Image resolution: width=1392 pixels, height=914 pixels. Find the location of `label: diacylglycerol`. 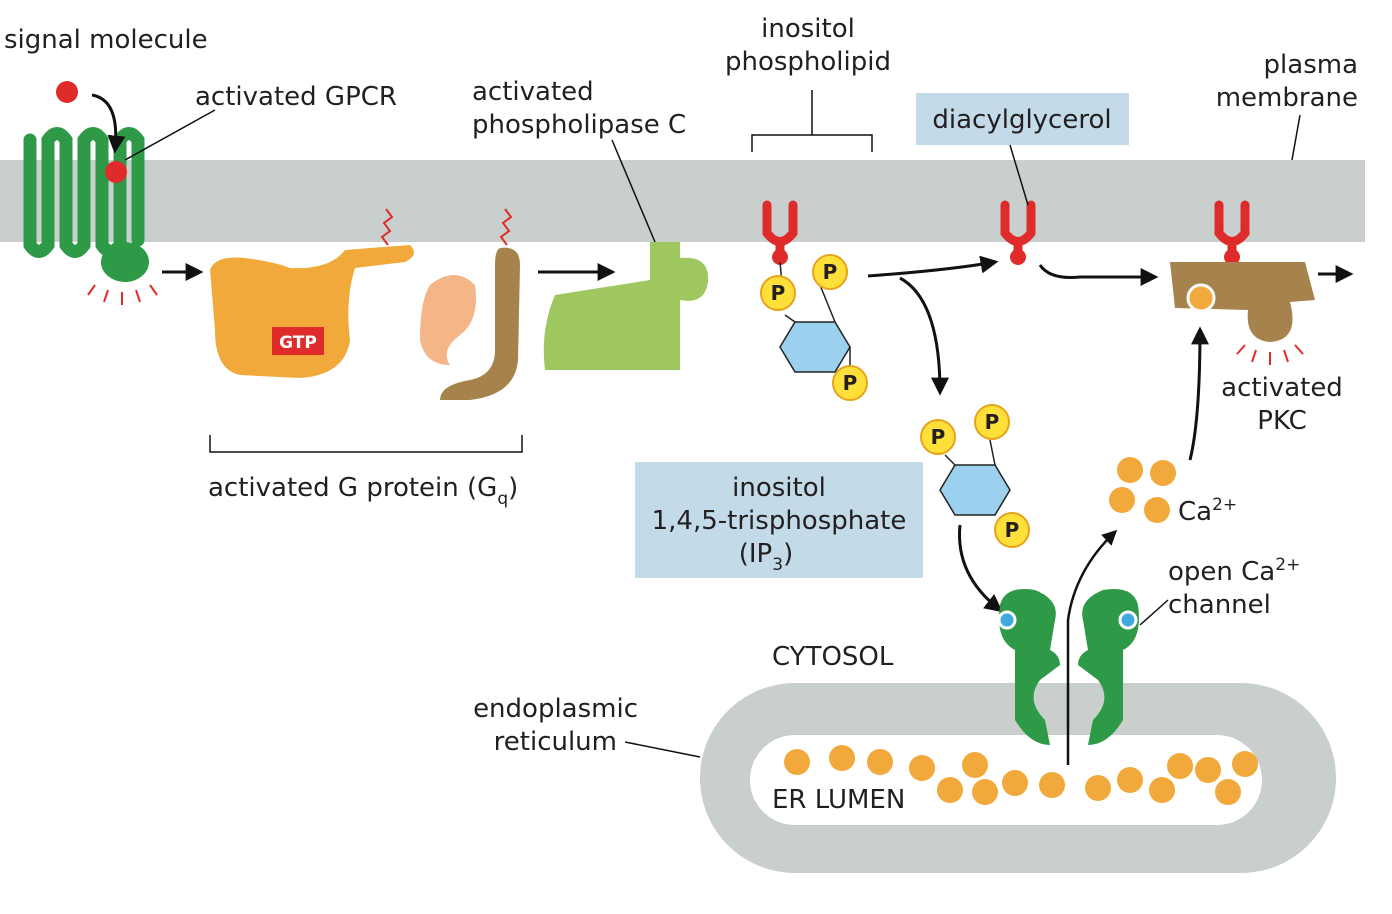

label: diacylglycerol is located at coordinates (1021, 120).